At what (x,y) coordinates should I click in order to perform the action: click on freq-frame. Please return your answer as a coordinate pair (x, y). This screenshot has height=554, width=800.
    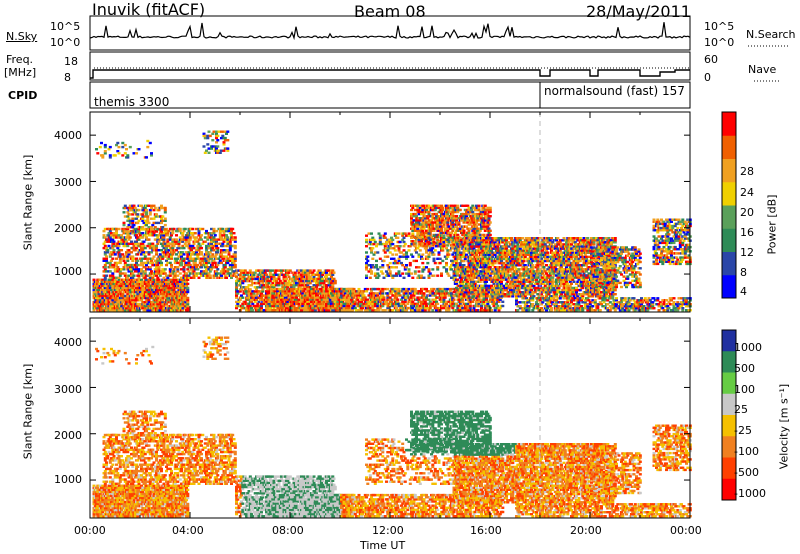
    Looking at the image, I should click on (390, 66).